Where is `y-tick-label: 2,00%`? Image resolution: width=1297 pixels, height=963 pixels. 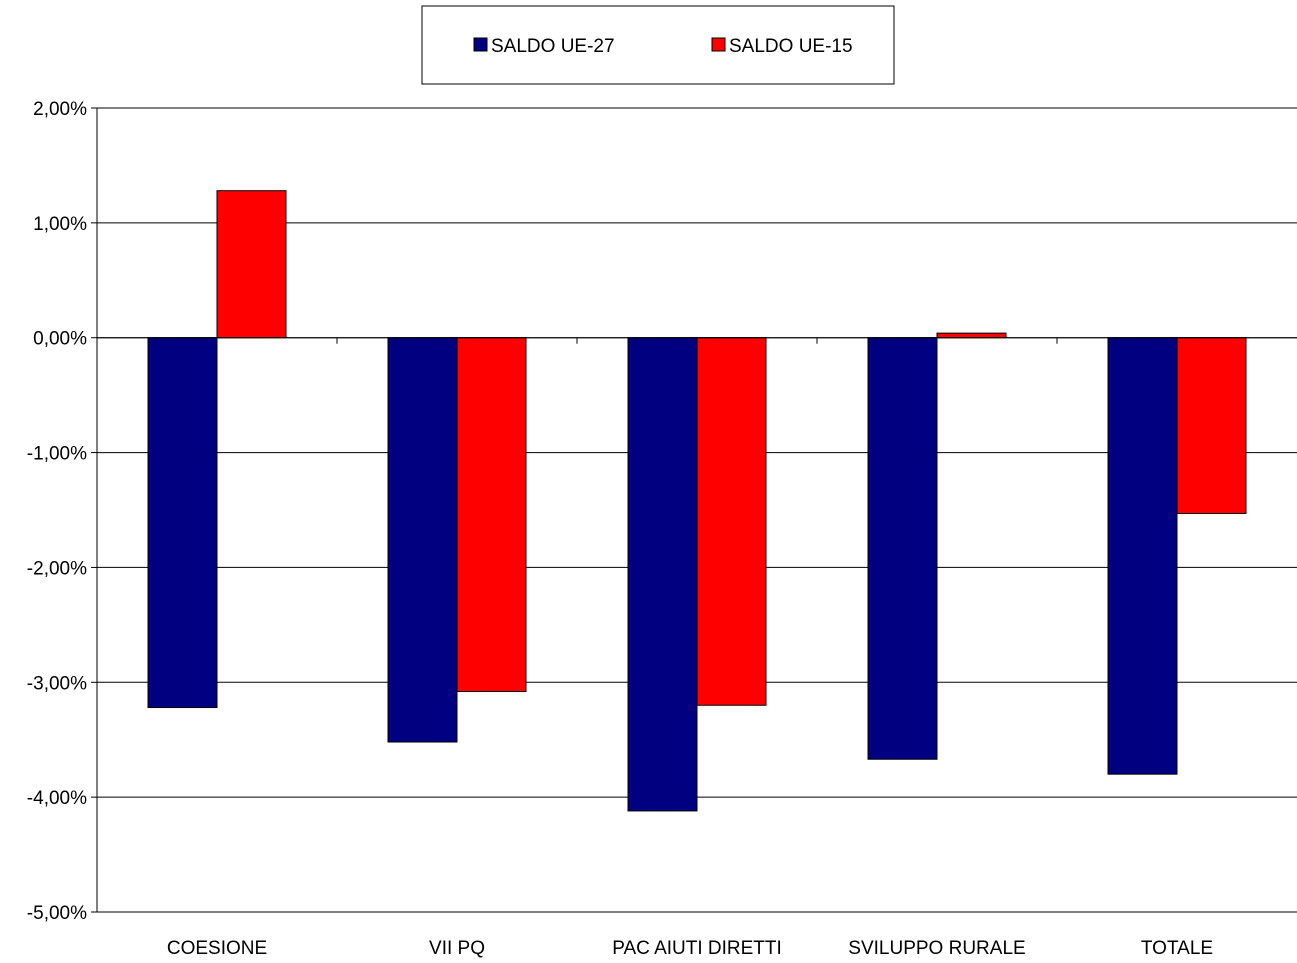
y-tick-label: 2,00% is located at coordinates (60, 109).